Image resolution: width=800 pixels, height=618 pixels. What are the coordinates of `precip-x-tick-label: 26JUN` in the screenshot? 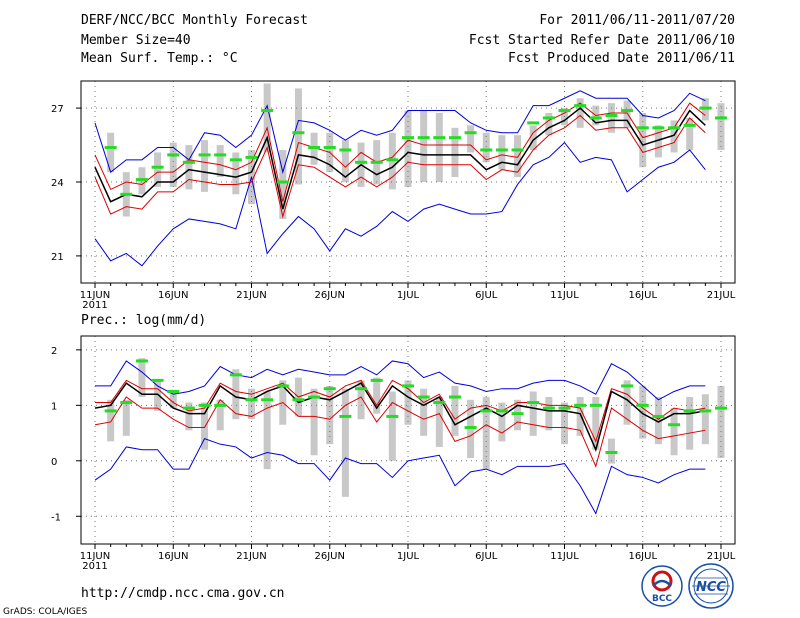 It's located at (330, 556).